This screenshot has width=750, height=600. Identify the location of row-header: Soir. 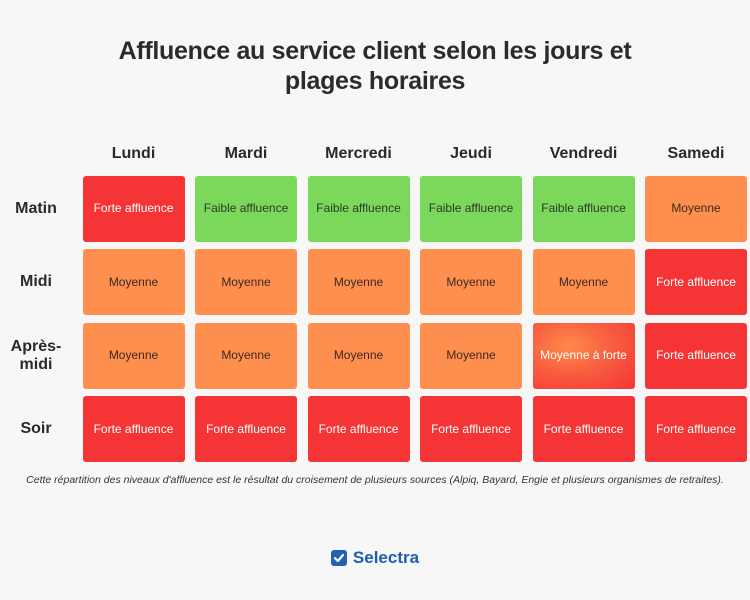
(36, 429).